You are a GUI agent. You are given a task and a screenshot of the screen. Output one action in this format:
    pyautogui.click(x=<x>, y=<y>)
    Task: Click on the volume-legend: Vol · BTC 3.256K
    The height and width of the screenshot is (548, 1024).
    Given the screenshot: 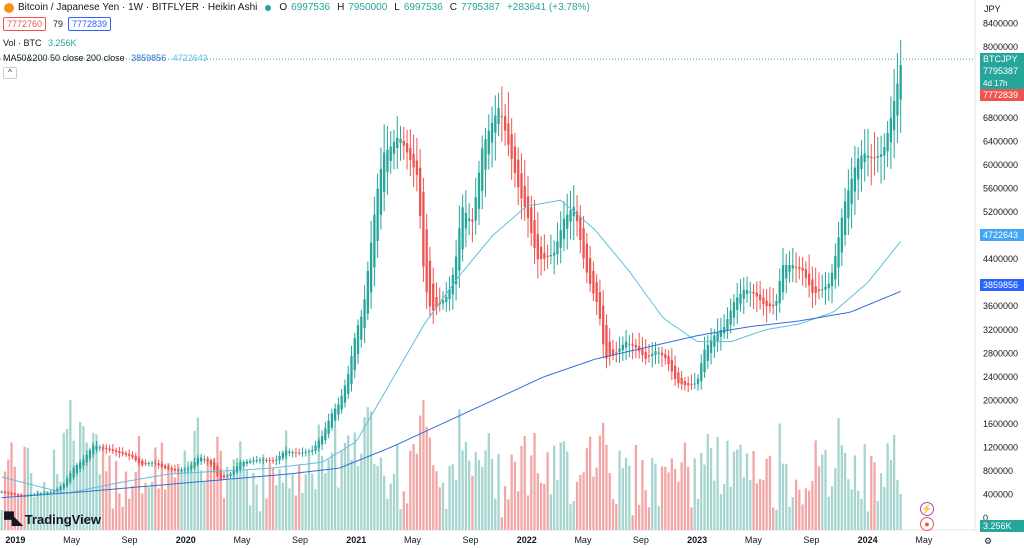 What is the action you would take?
    pyautogui.click(x=40, y=43)
    